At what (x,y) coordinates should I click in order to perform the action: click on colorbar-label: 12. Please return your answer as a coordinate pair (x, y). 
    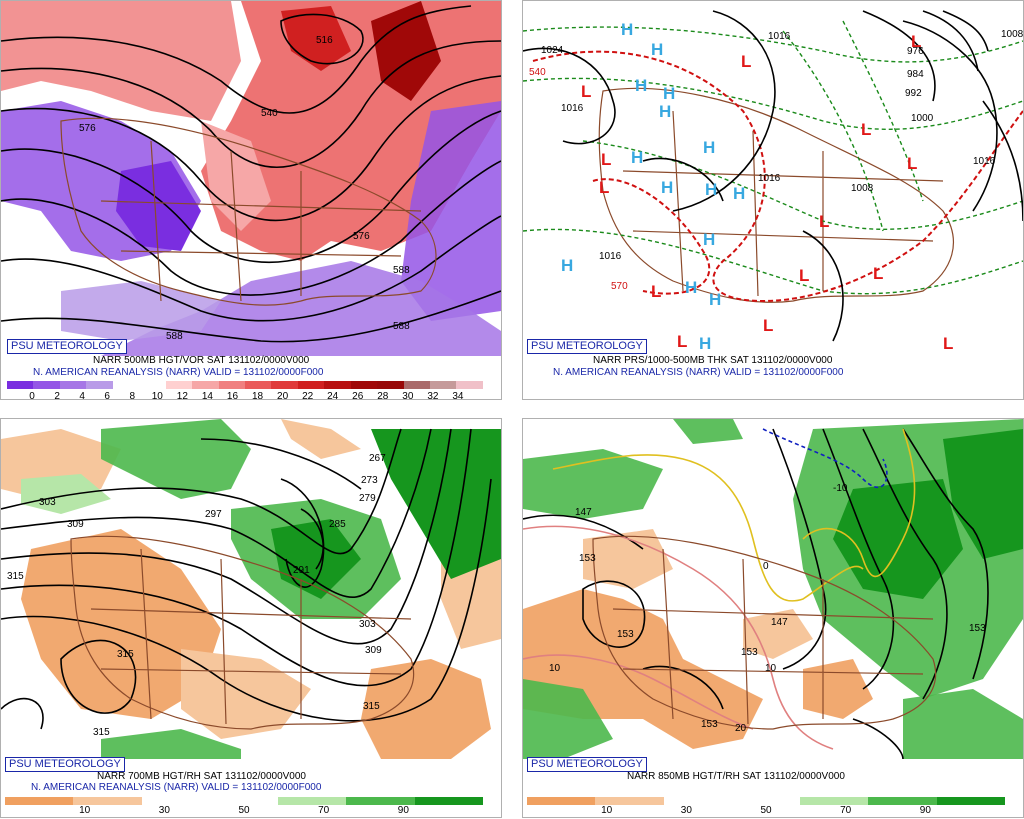
    Looking at the image, I should click on (182, 395).